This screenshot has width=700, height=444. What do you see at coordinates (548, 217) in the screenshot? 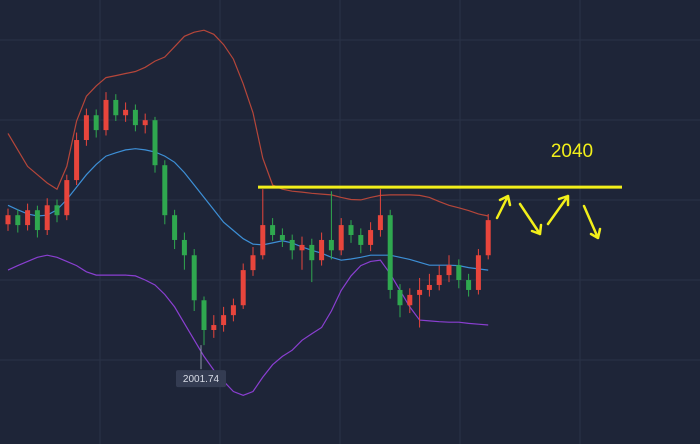
I see `forecast-arrows` at bounding box center [548, 217].